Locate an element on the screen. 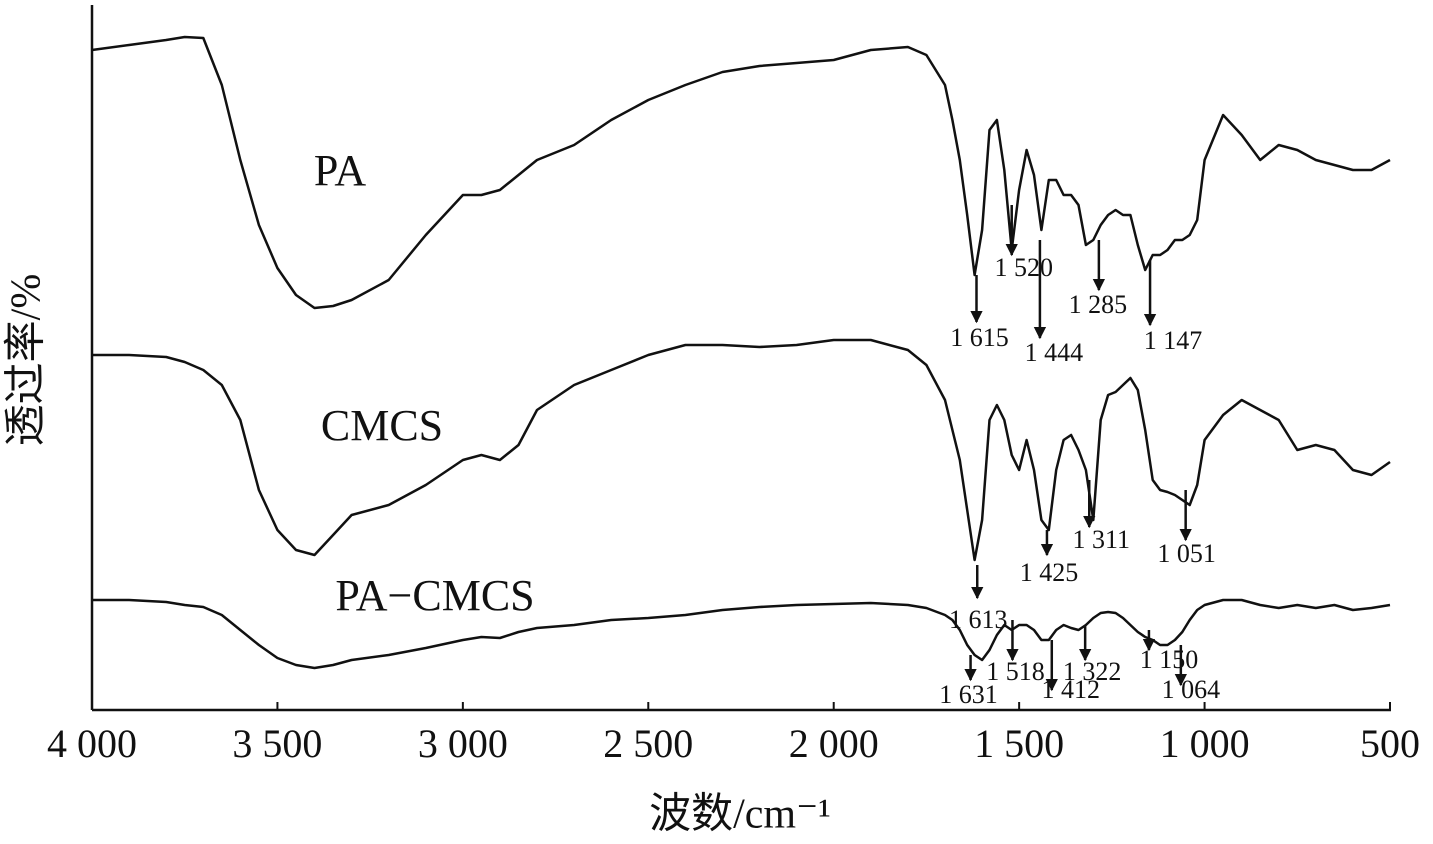  spectrum-line is located at coordinates (741, 634).